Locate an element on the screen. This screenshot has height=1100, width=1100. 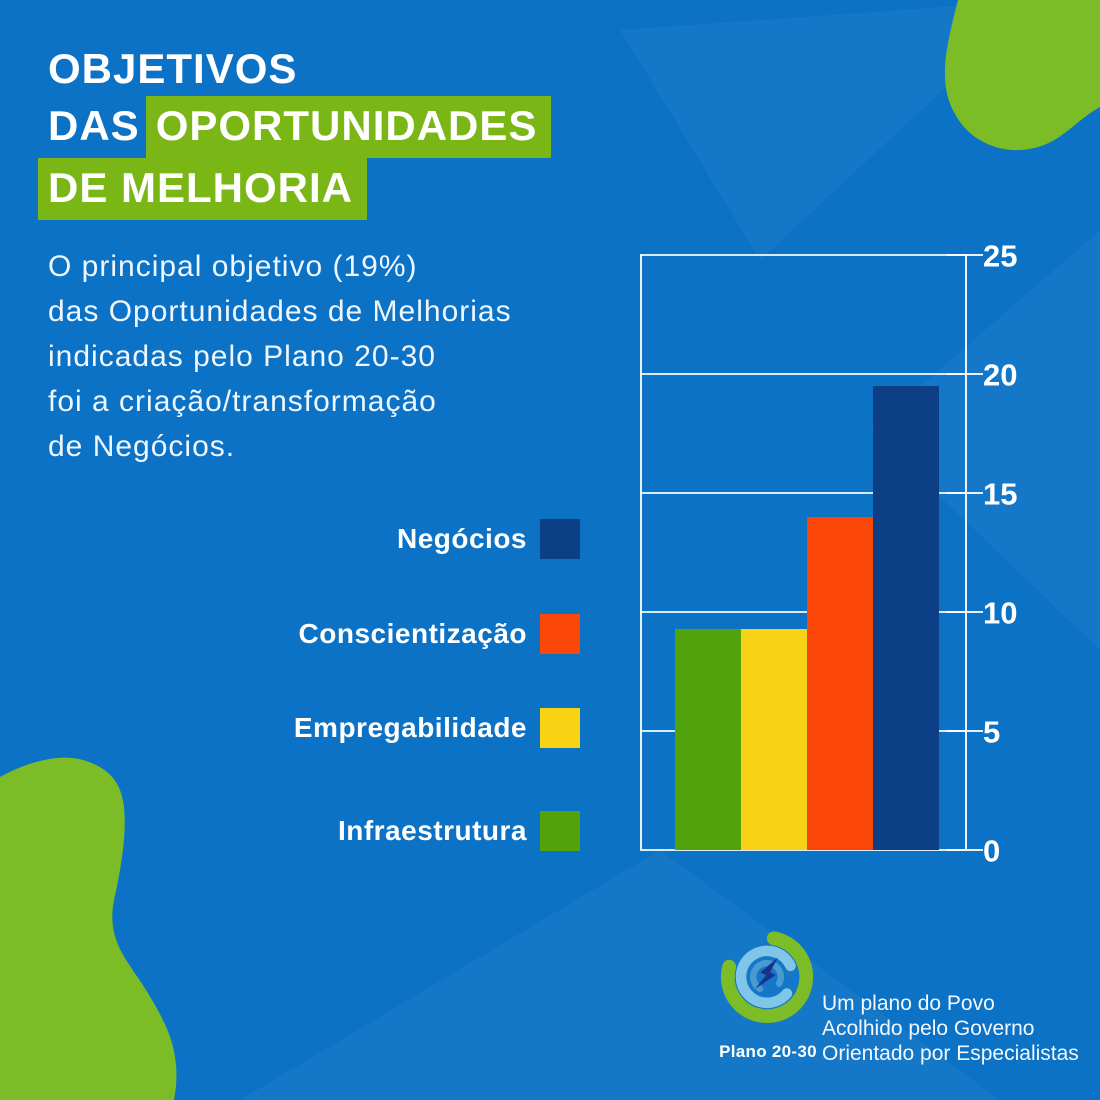
legend-item-empregabilidade: Empregabilidade is located at coordinates (437, 728).